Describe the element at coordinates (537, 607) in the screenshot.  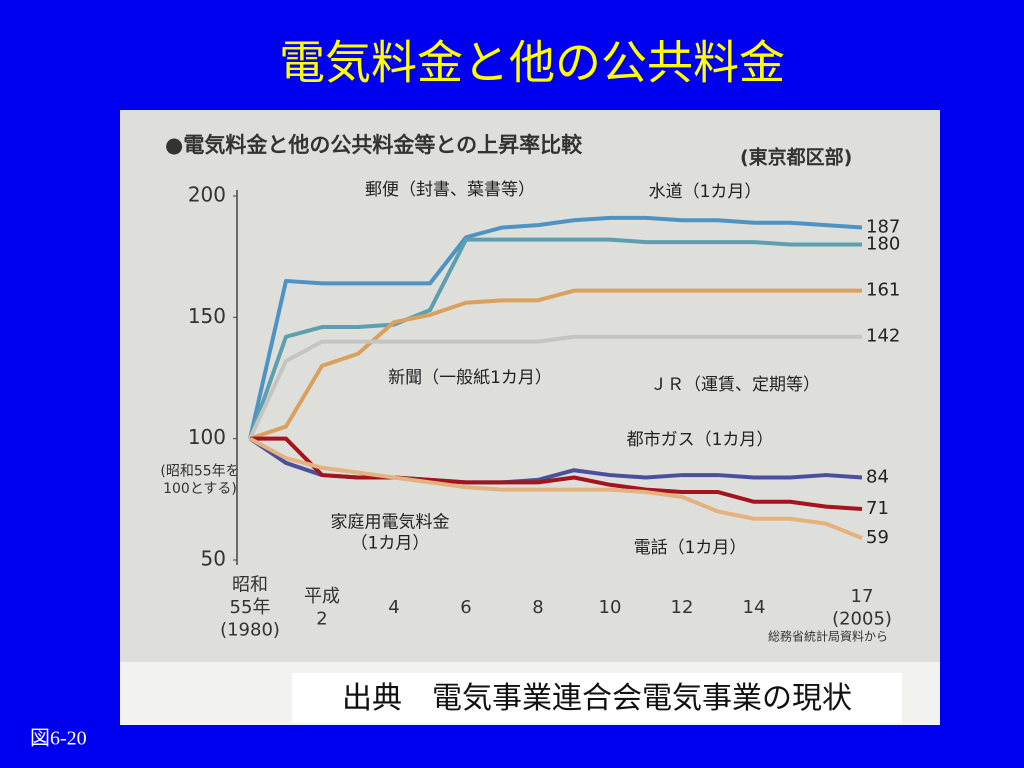
I see `x-tick-label: 8` at that location.